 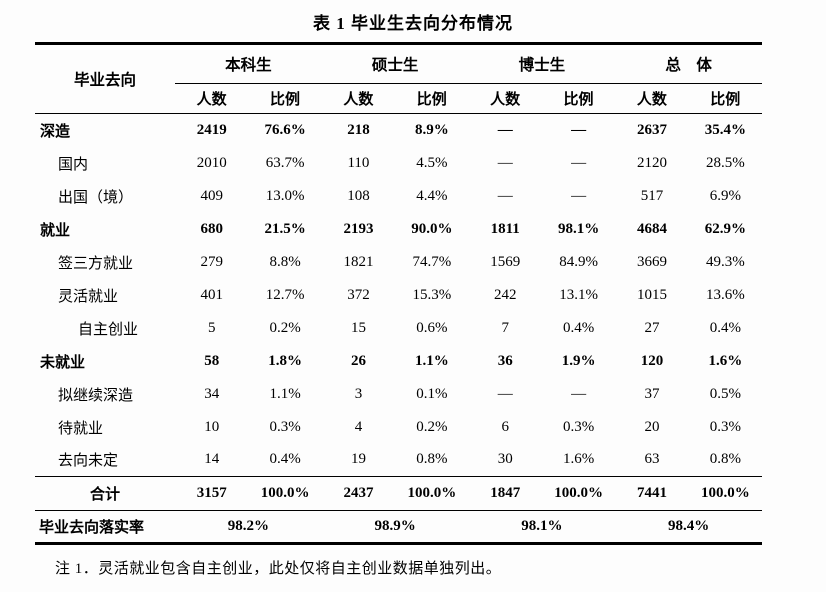 I want to click on cell-value: 1.6%, so click(x=725, y=360).